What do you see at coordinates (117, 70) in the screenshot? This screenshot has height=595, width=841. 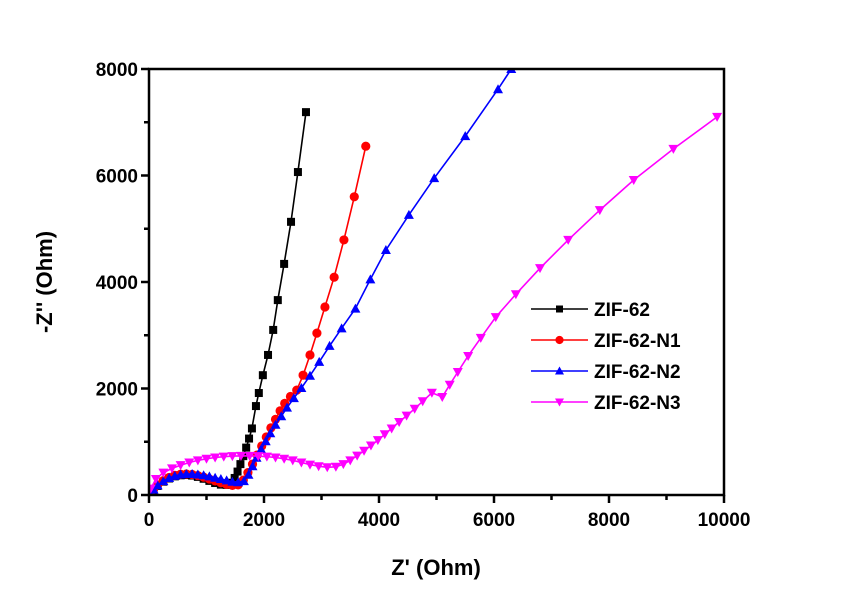 I see `y-tick-label: 8000` at bounding box center [117, 70].